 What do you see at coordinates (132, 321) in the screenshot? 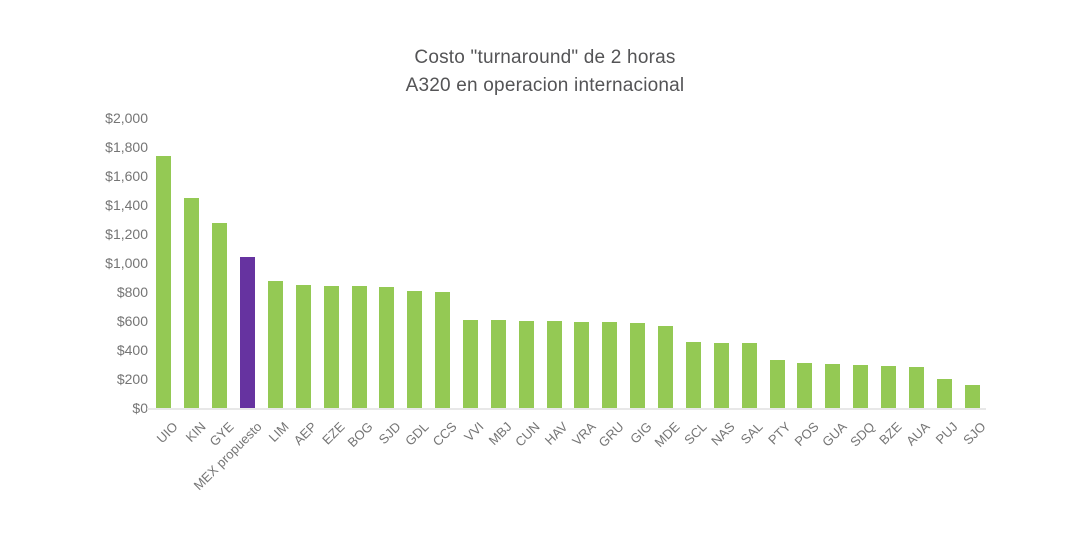
I see `y-tick-label: $600` at bounding box center [132, 321].